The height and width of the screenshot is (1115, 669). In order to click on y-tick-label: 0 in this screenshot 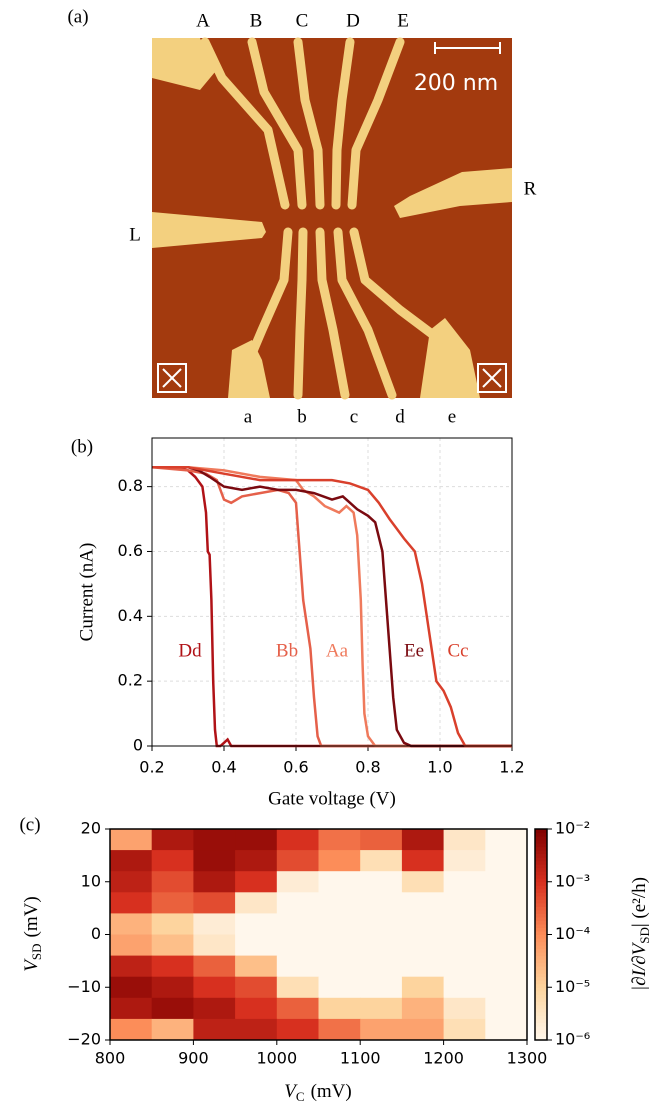, I will do `click(96, 933)`.